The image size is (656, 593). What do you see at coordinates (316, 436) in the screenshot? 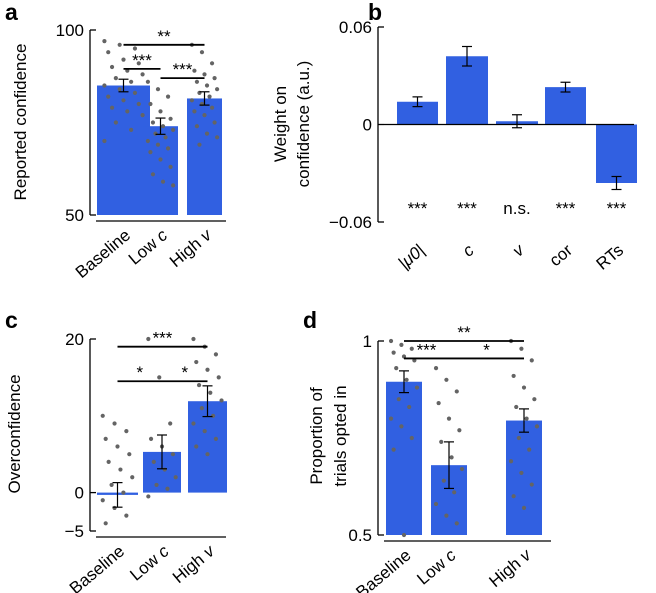
I see `y-axis-label: Proportion of` at bounding box center [316, 436].